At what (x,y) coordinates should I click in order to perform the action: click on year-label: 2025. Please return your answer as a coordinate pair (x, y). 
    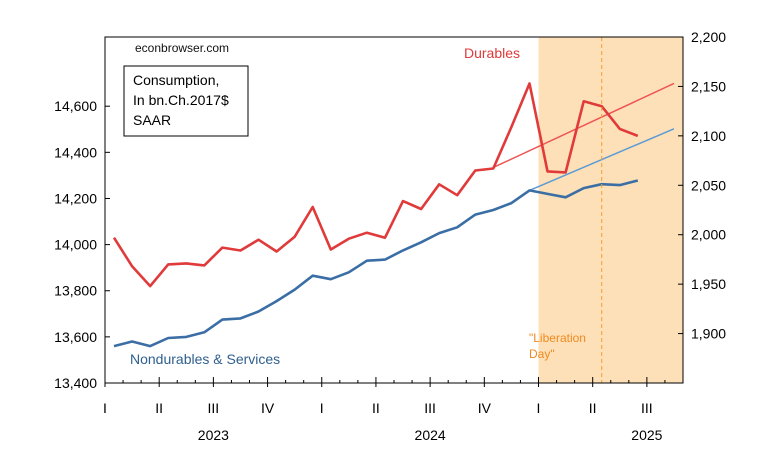
    Looking at the image, I should click on (646, 435).